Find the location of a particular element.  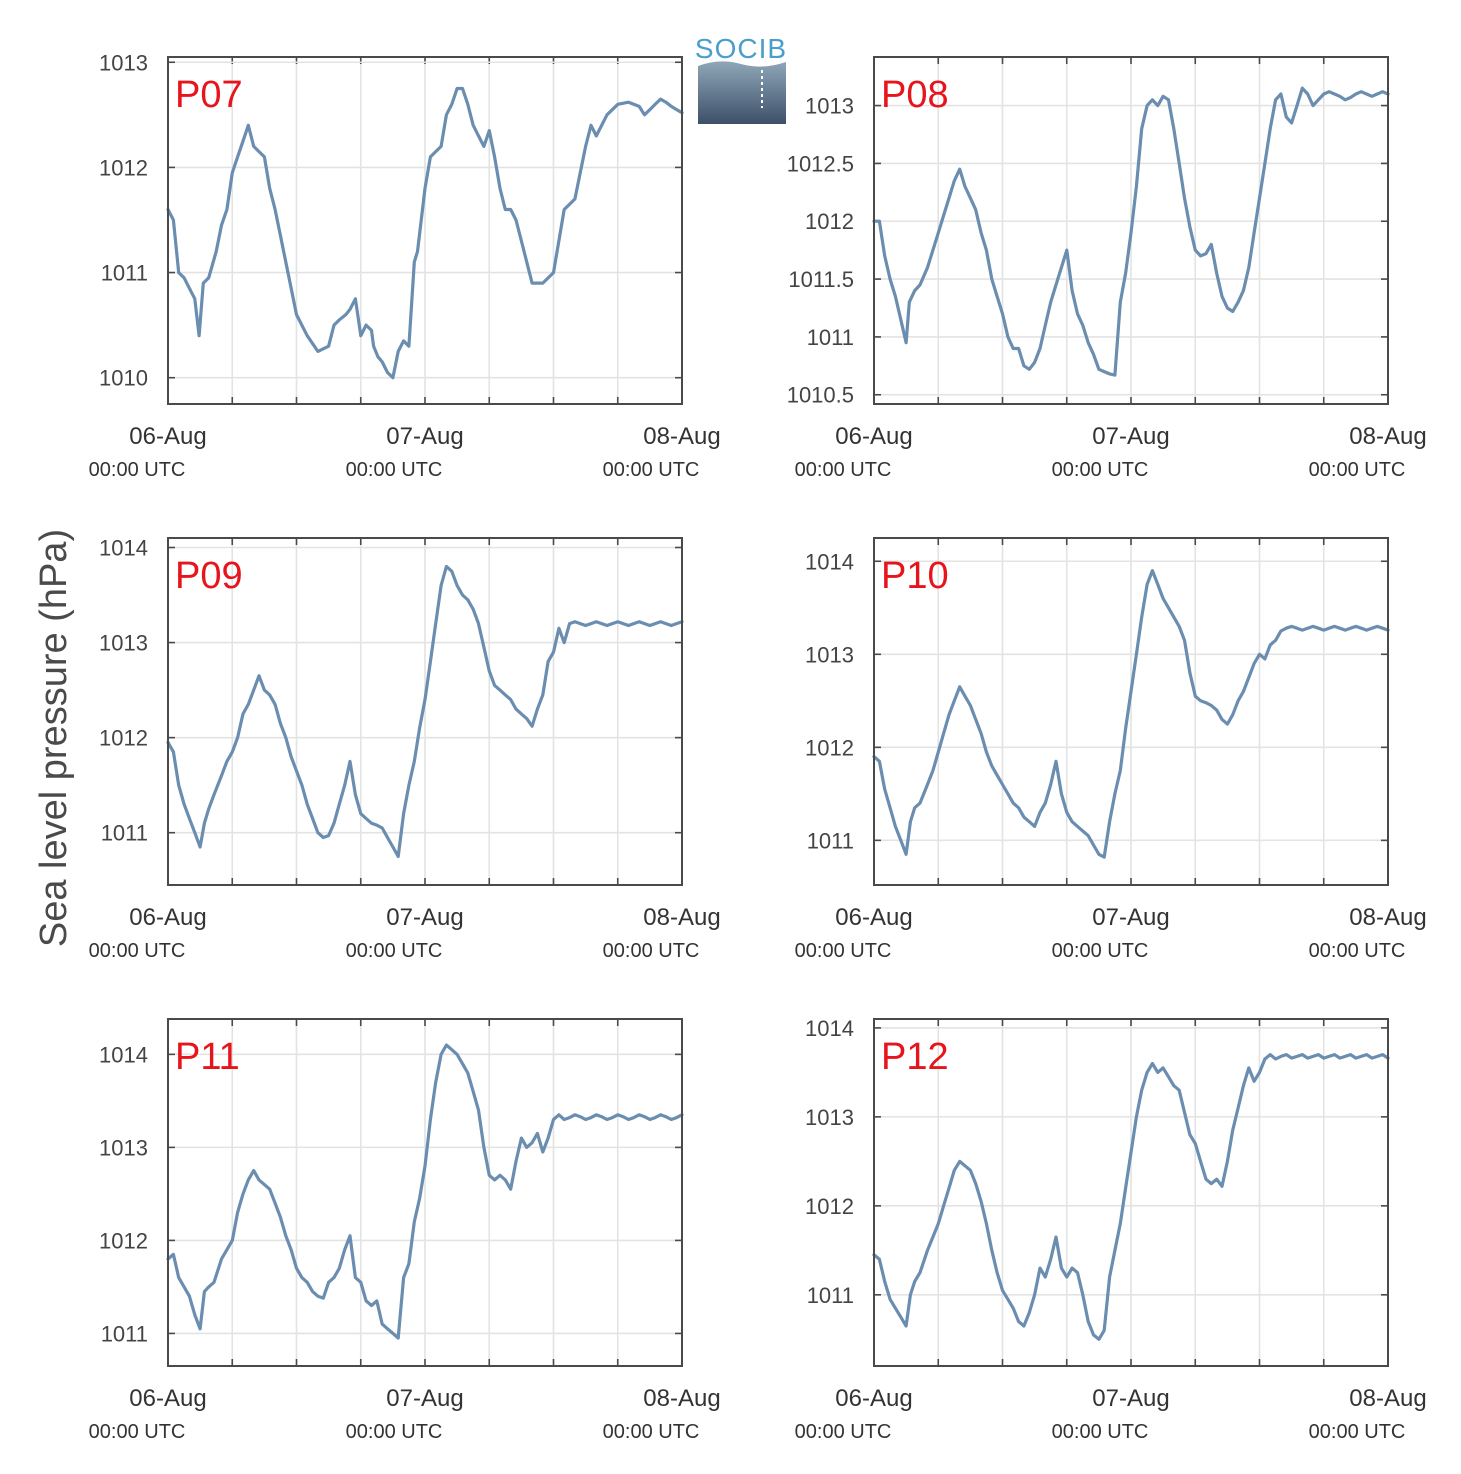

series-line-p11 is located at coordinates (425, 1191).